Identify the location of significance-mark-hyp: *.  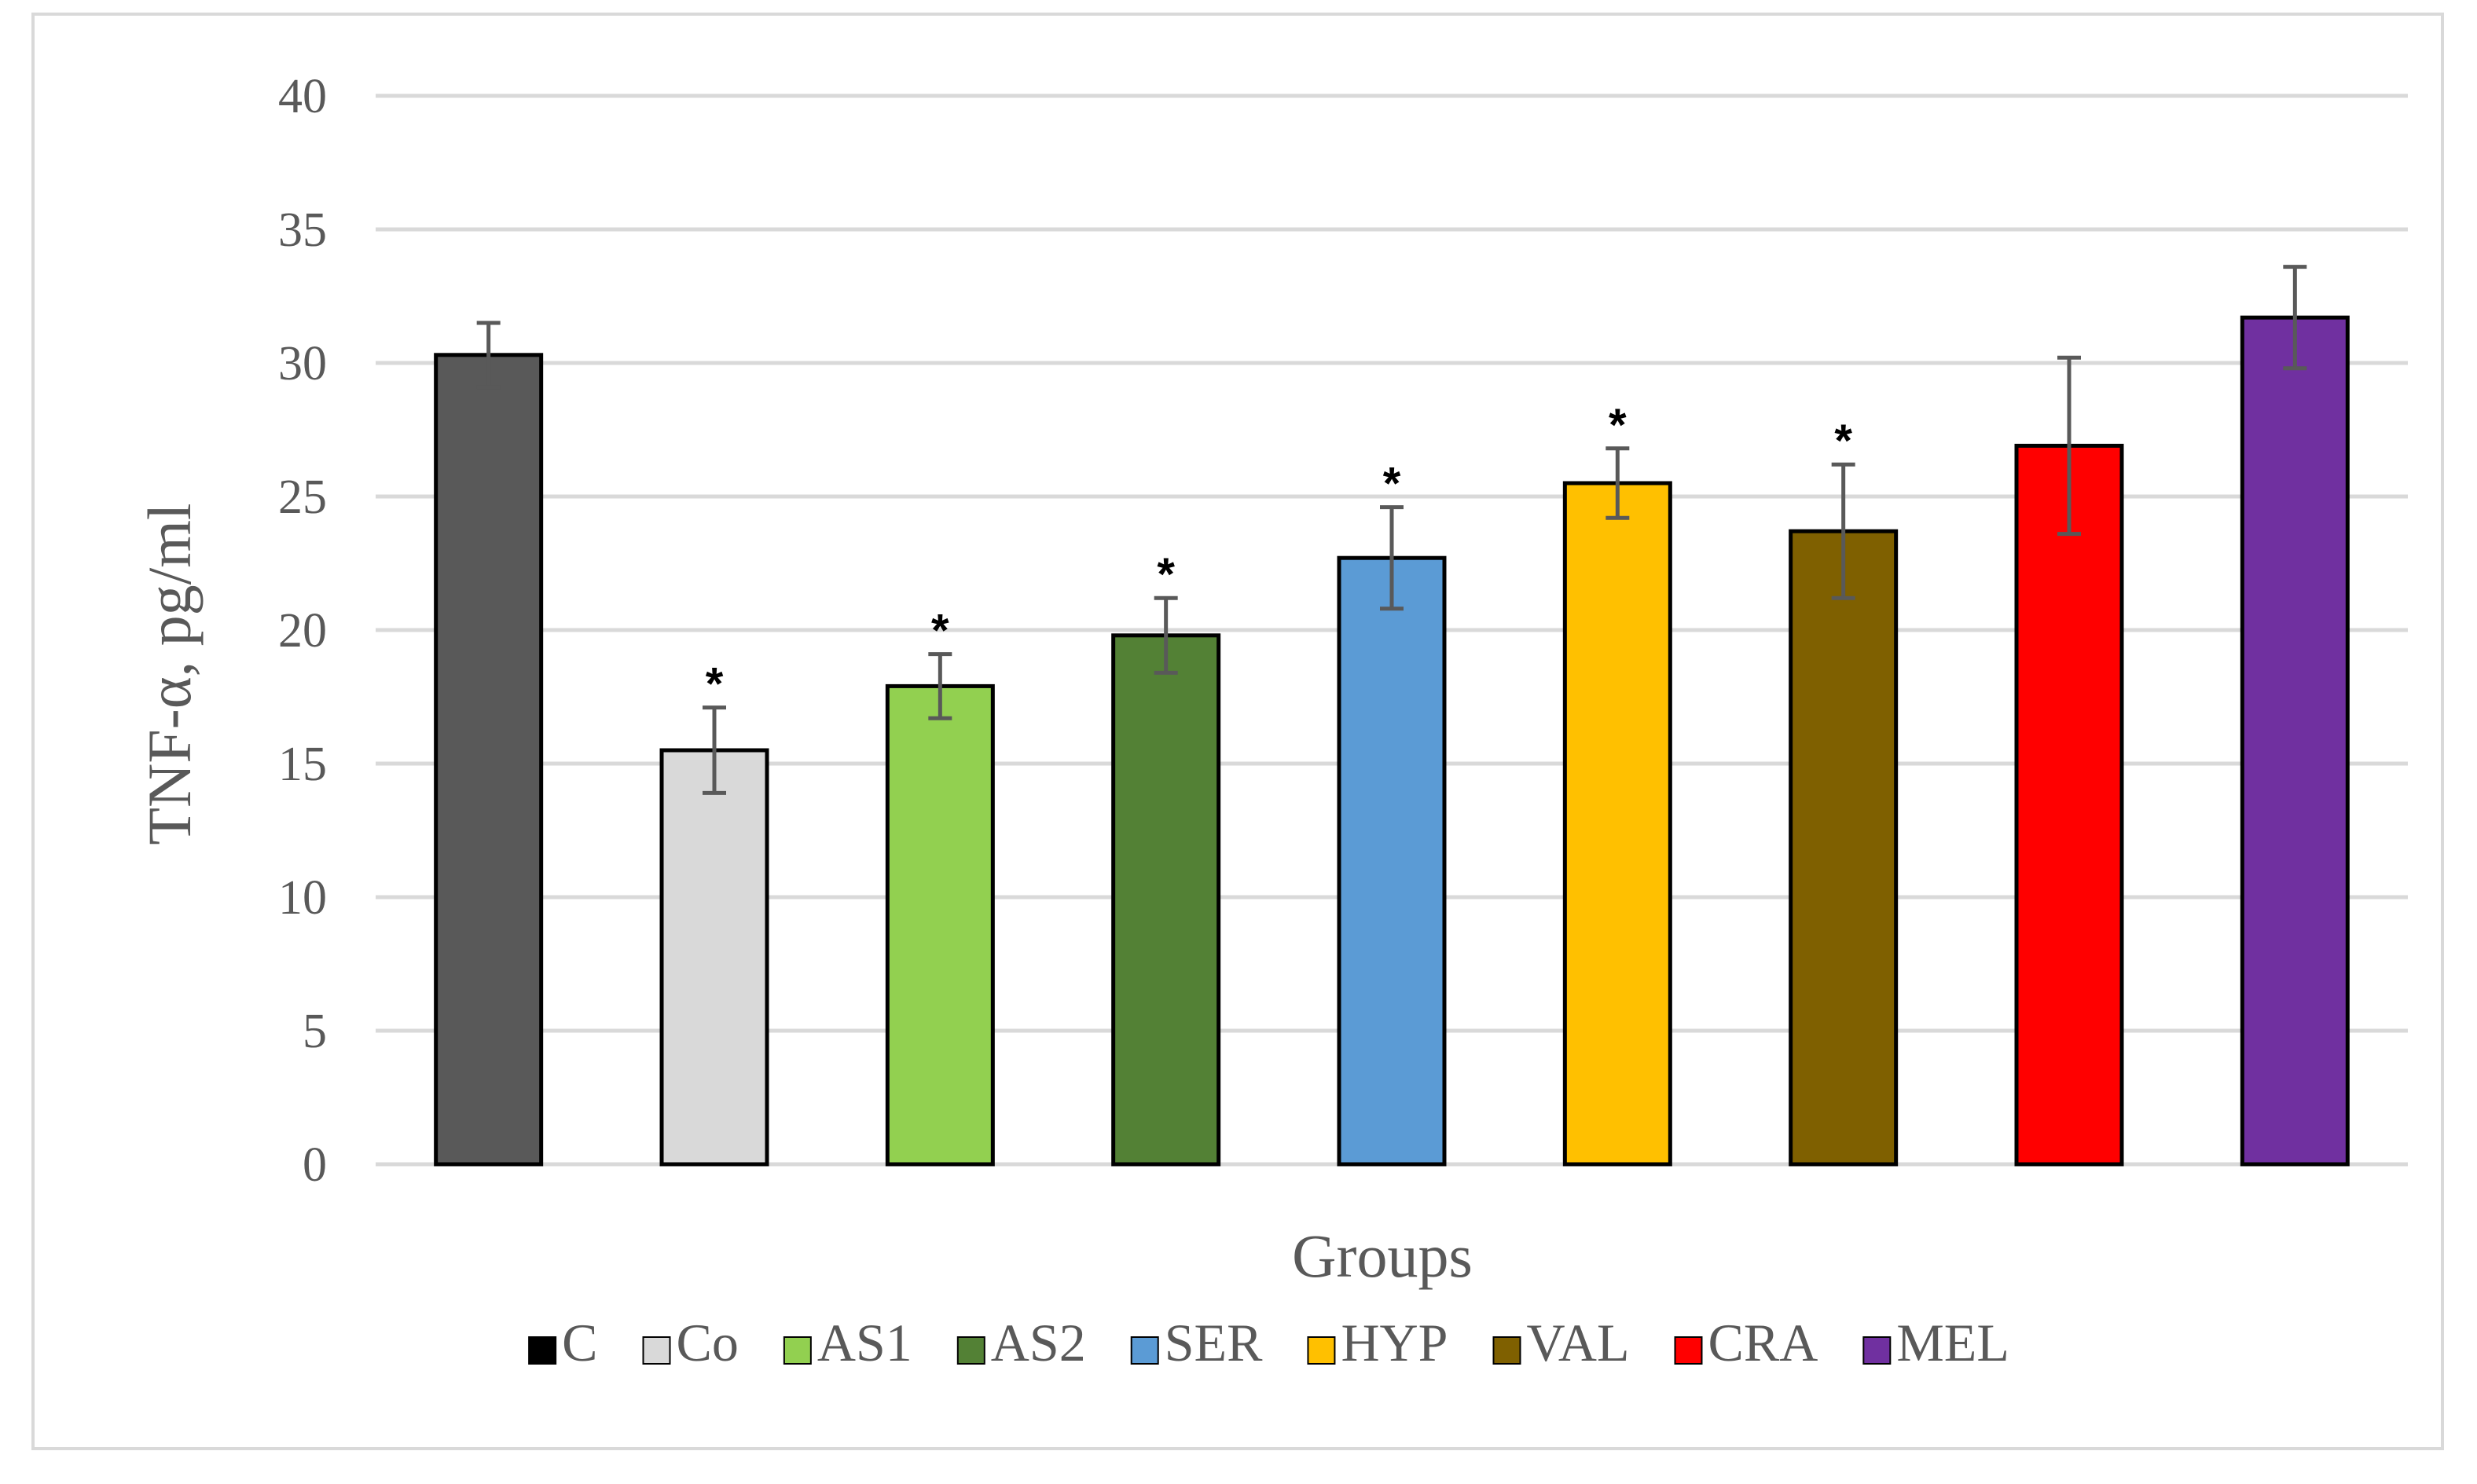
(1618, 425).